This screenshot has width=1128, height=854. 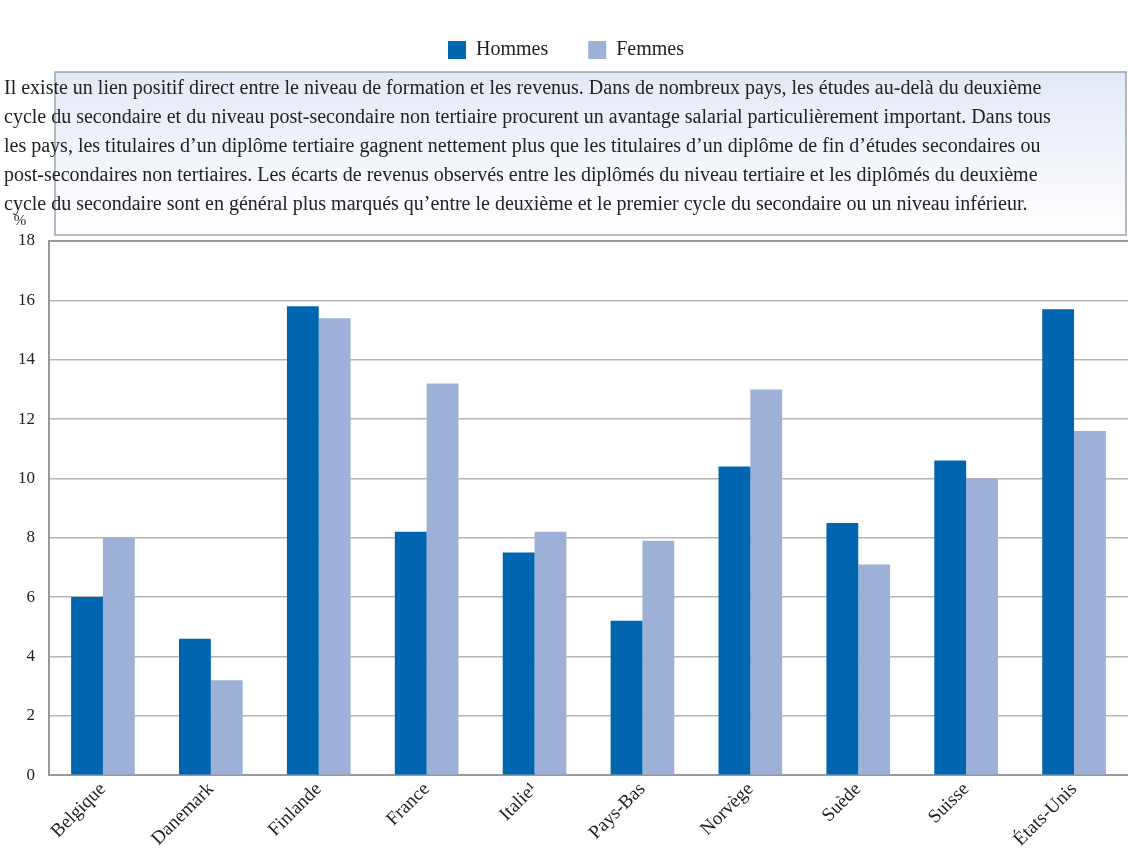 What do you see at coordinates (26, 418) in the screenshot?
I see `y-tick-label: 12` at bounding box center [26, 418].